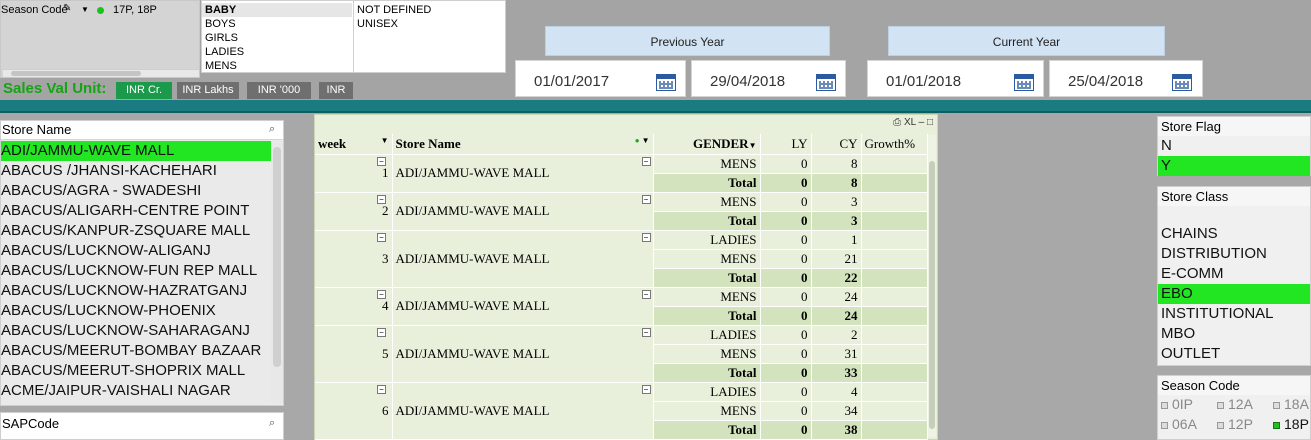 The width and height of the screenshot is (1311, 440). Describe the element at coordinates (1189, 233) in the screenshot. I see `store-class-option: CHAINS` at that location.